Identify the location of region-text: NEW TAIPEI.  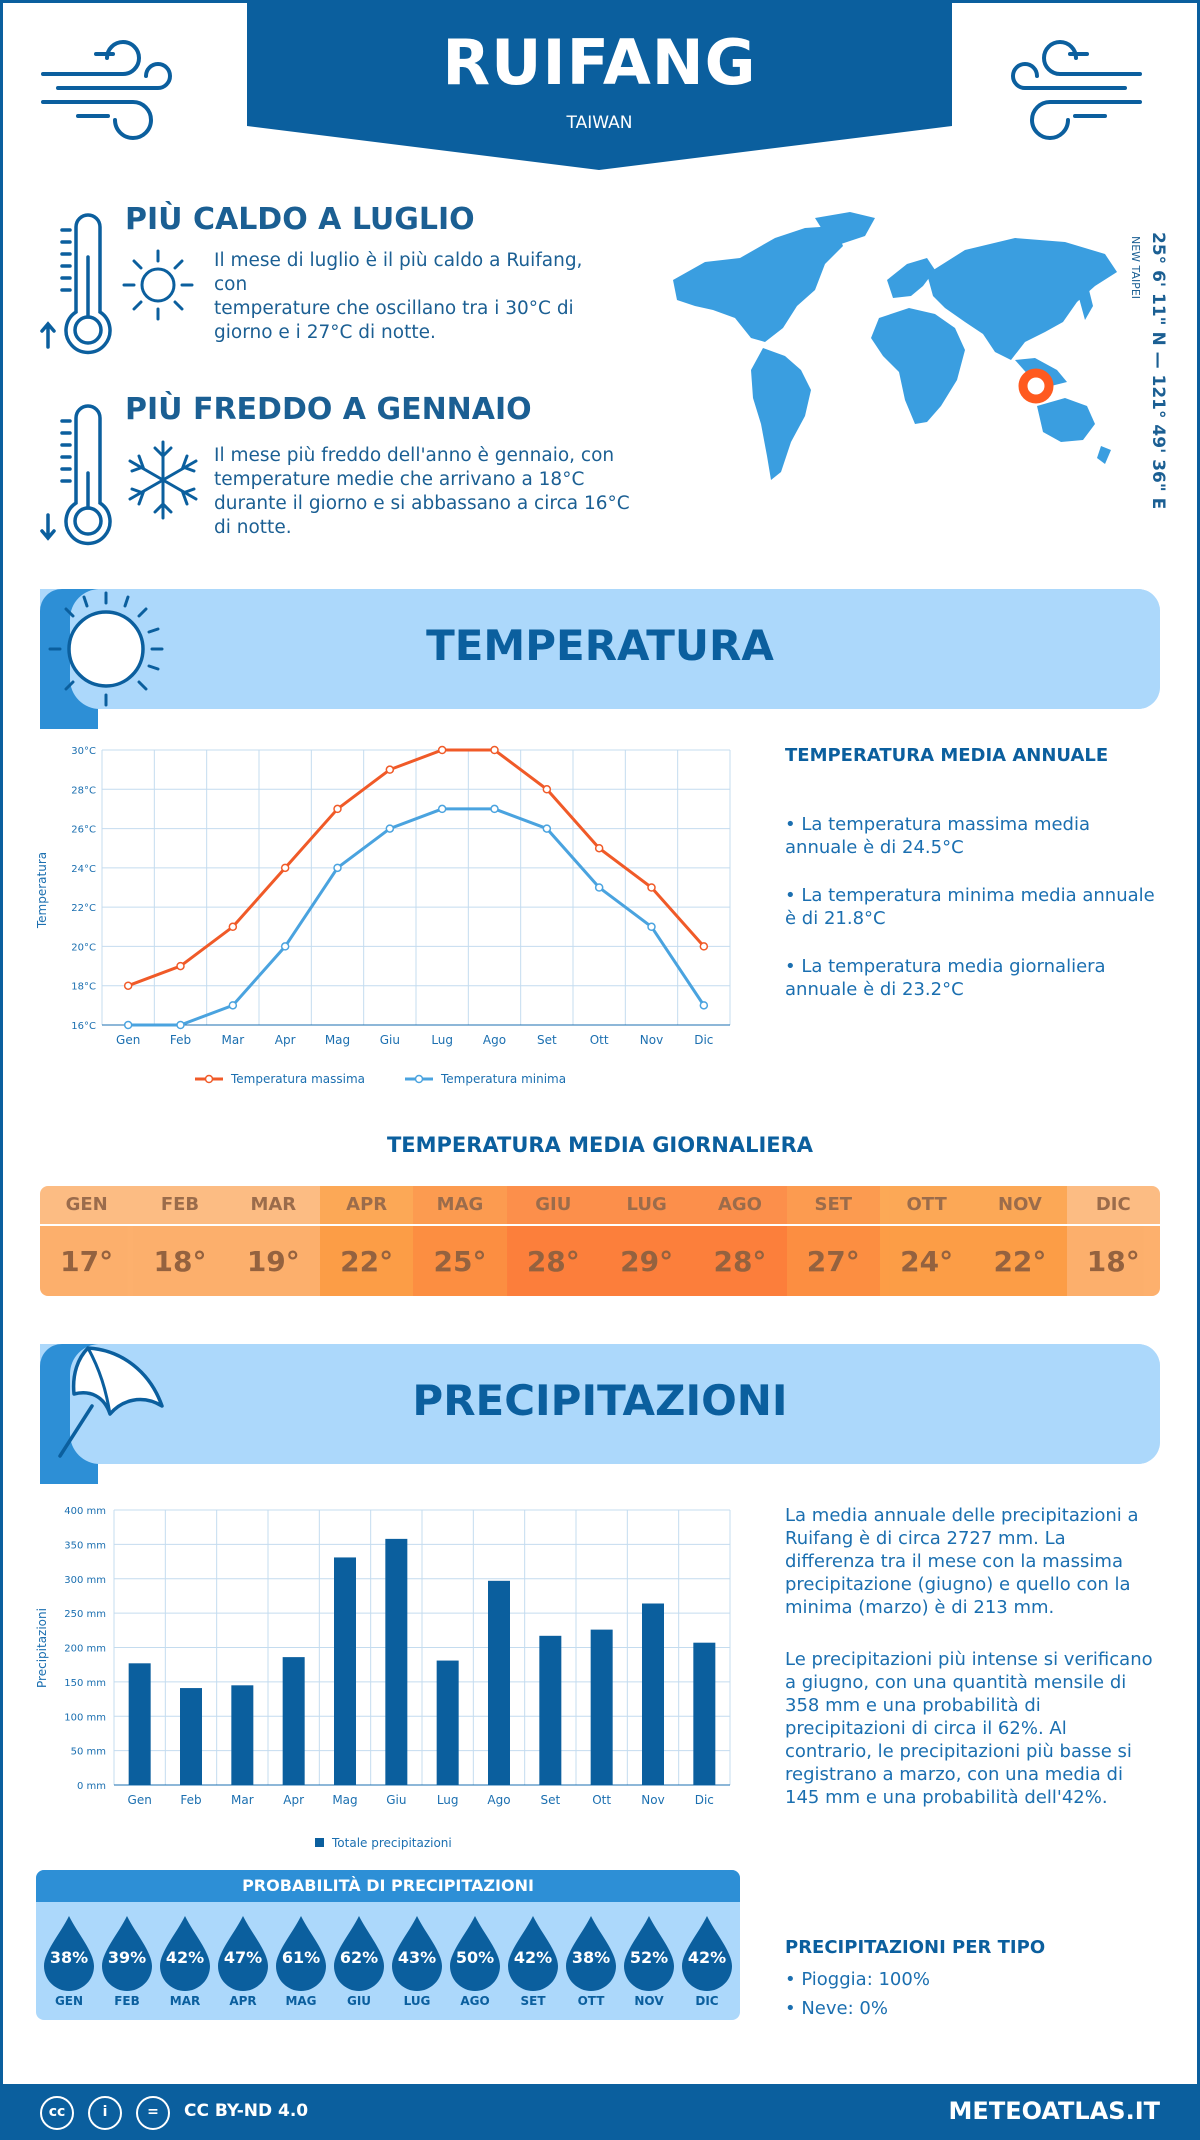
(1135, 268).